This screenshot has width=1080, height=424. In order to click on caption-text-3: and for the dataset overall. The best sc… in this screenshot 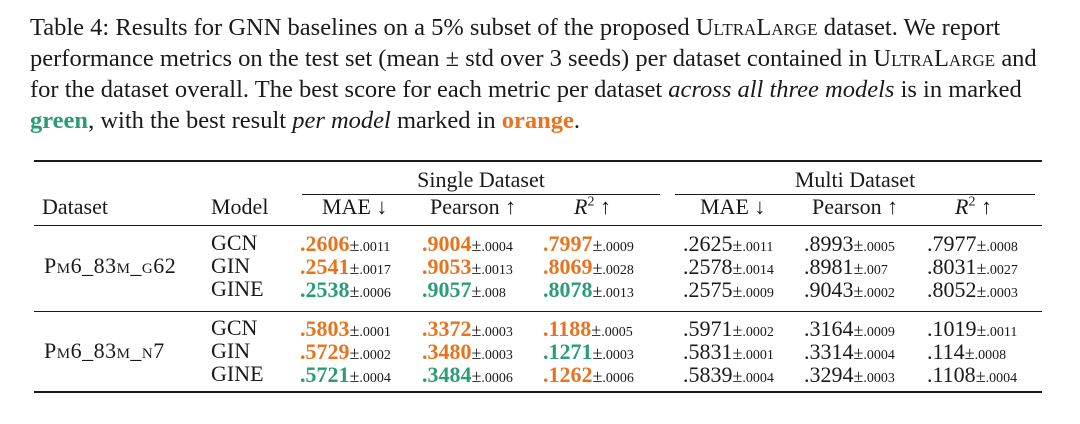, I will do `click(533, 74)`.